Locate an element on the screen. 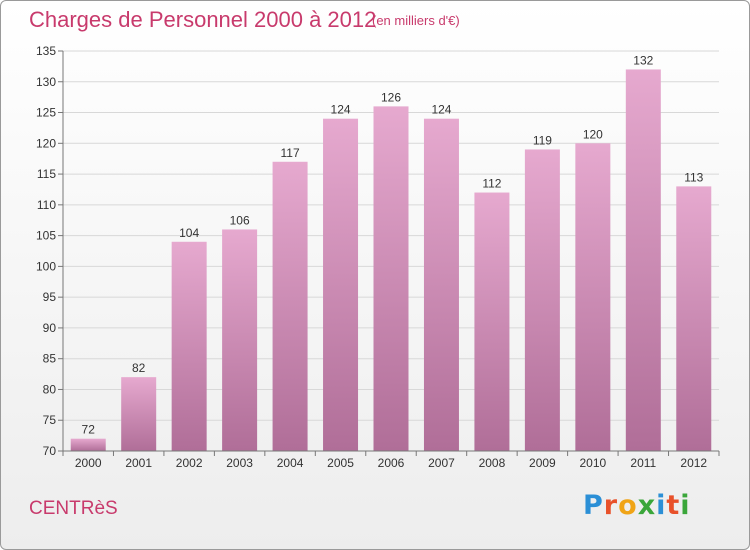 This screenshot has width=750, height=550. value-label-2002: 104 is located at coordinates (189, 233).